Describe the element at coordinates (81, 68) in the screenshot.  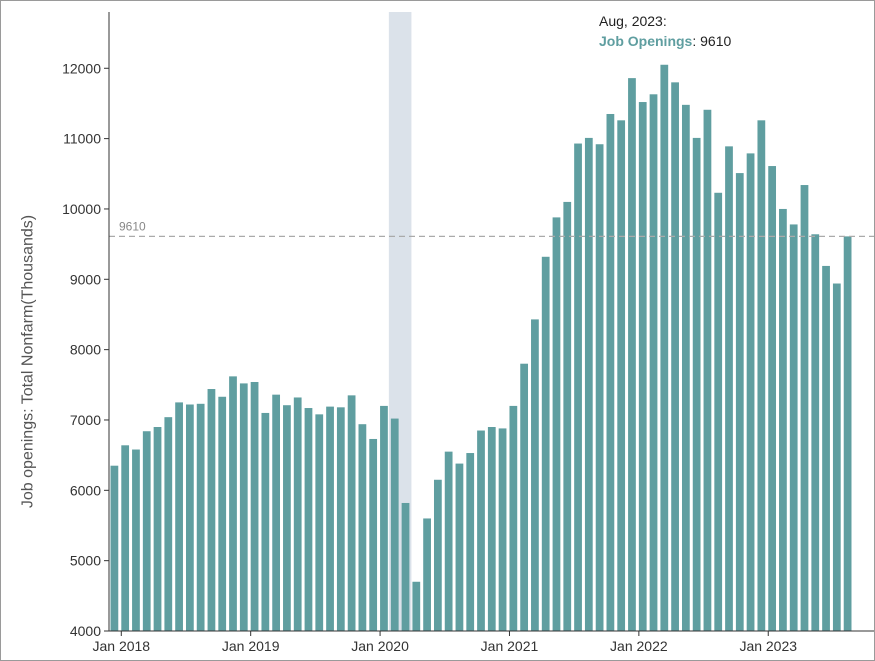
I see `y-tick-label: 12000` at that location.